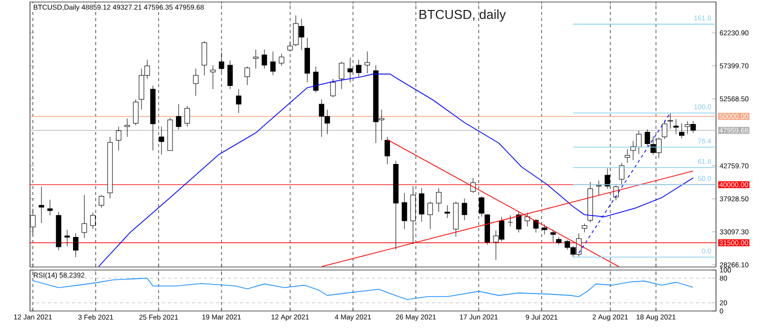  What do you see at coordinates (363, 289) in the screenshot?
I see `line-series` at bounding box center [363, 289].